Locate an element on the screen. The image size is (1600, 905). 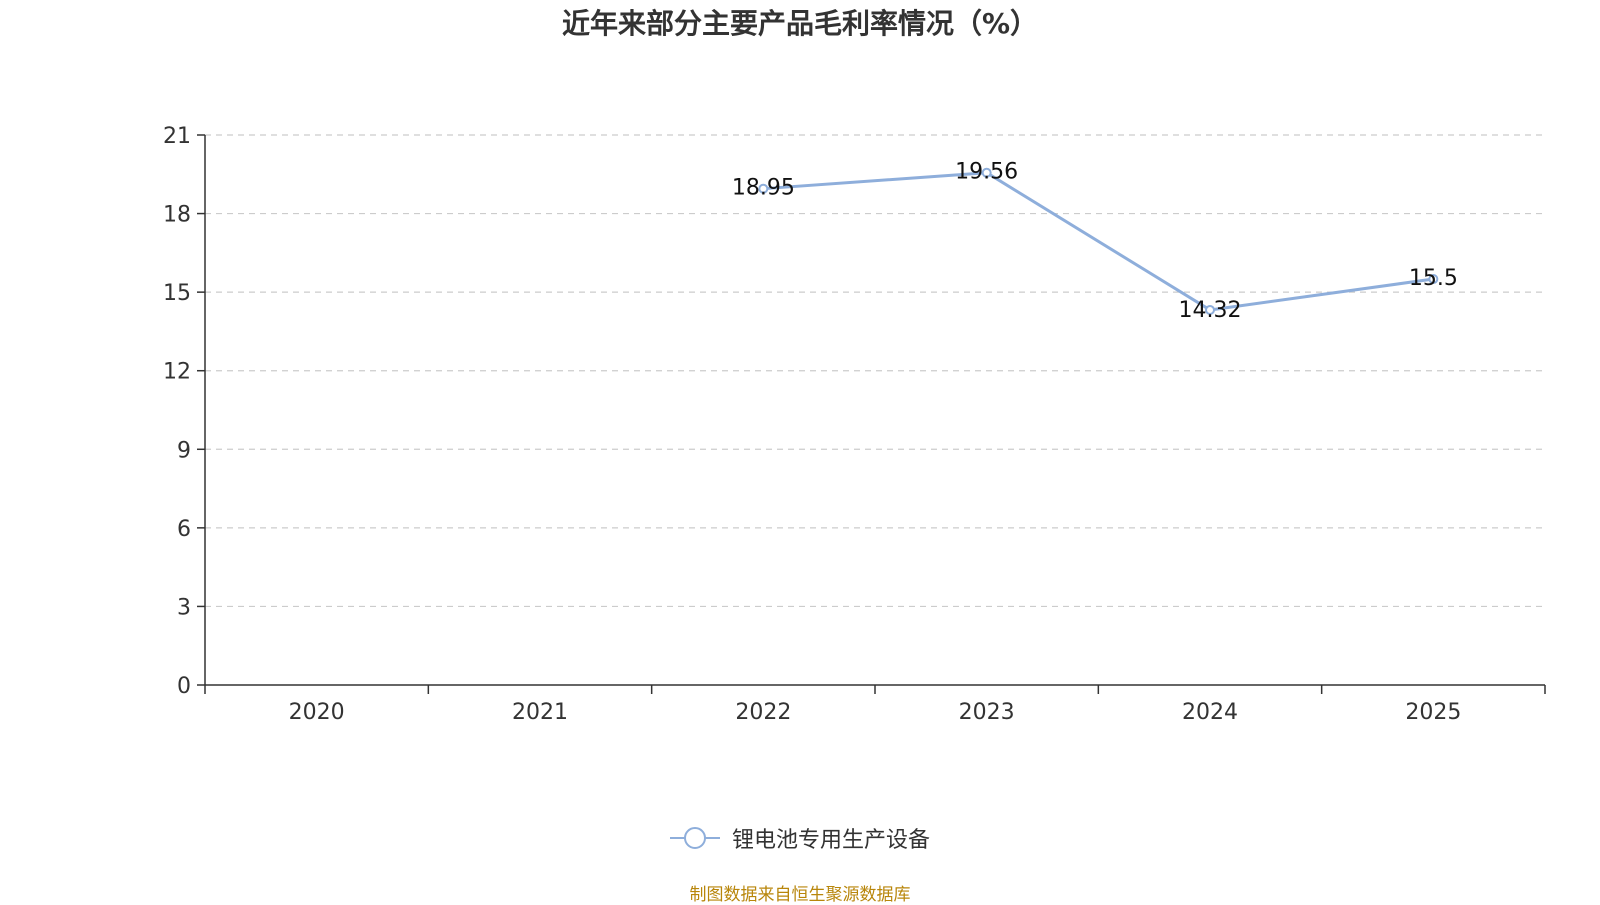
x-tick-label: 2025 is located at coordinates (1433, 712).